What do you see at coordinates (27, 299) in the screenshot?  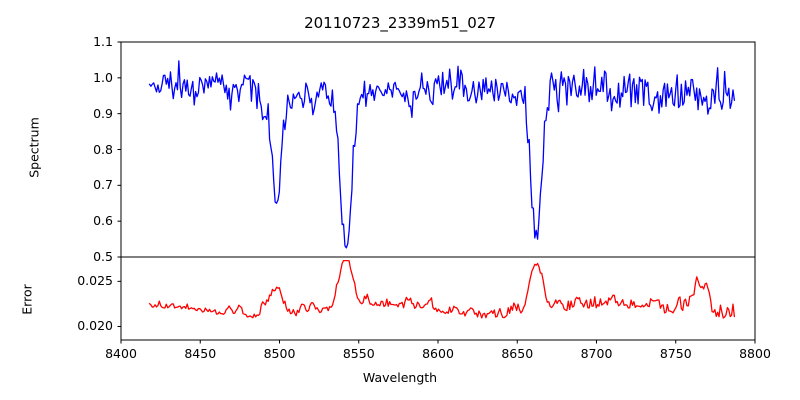 I see `error-axis-label: Error` at bounding box center [27, 299].